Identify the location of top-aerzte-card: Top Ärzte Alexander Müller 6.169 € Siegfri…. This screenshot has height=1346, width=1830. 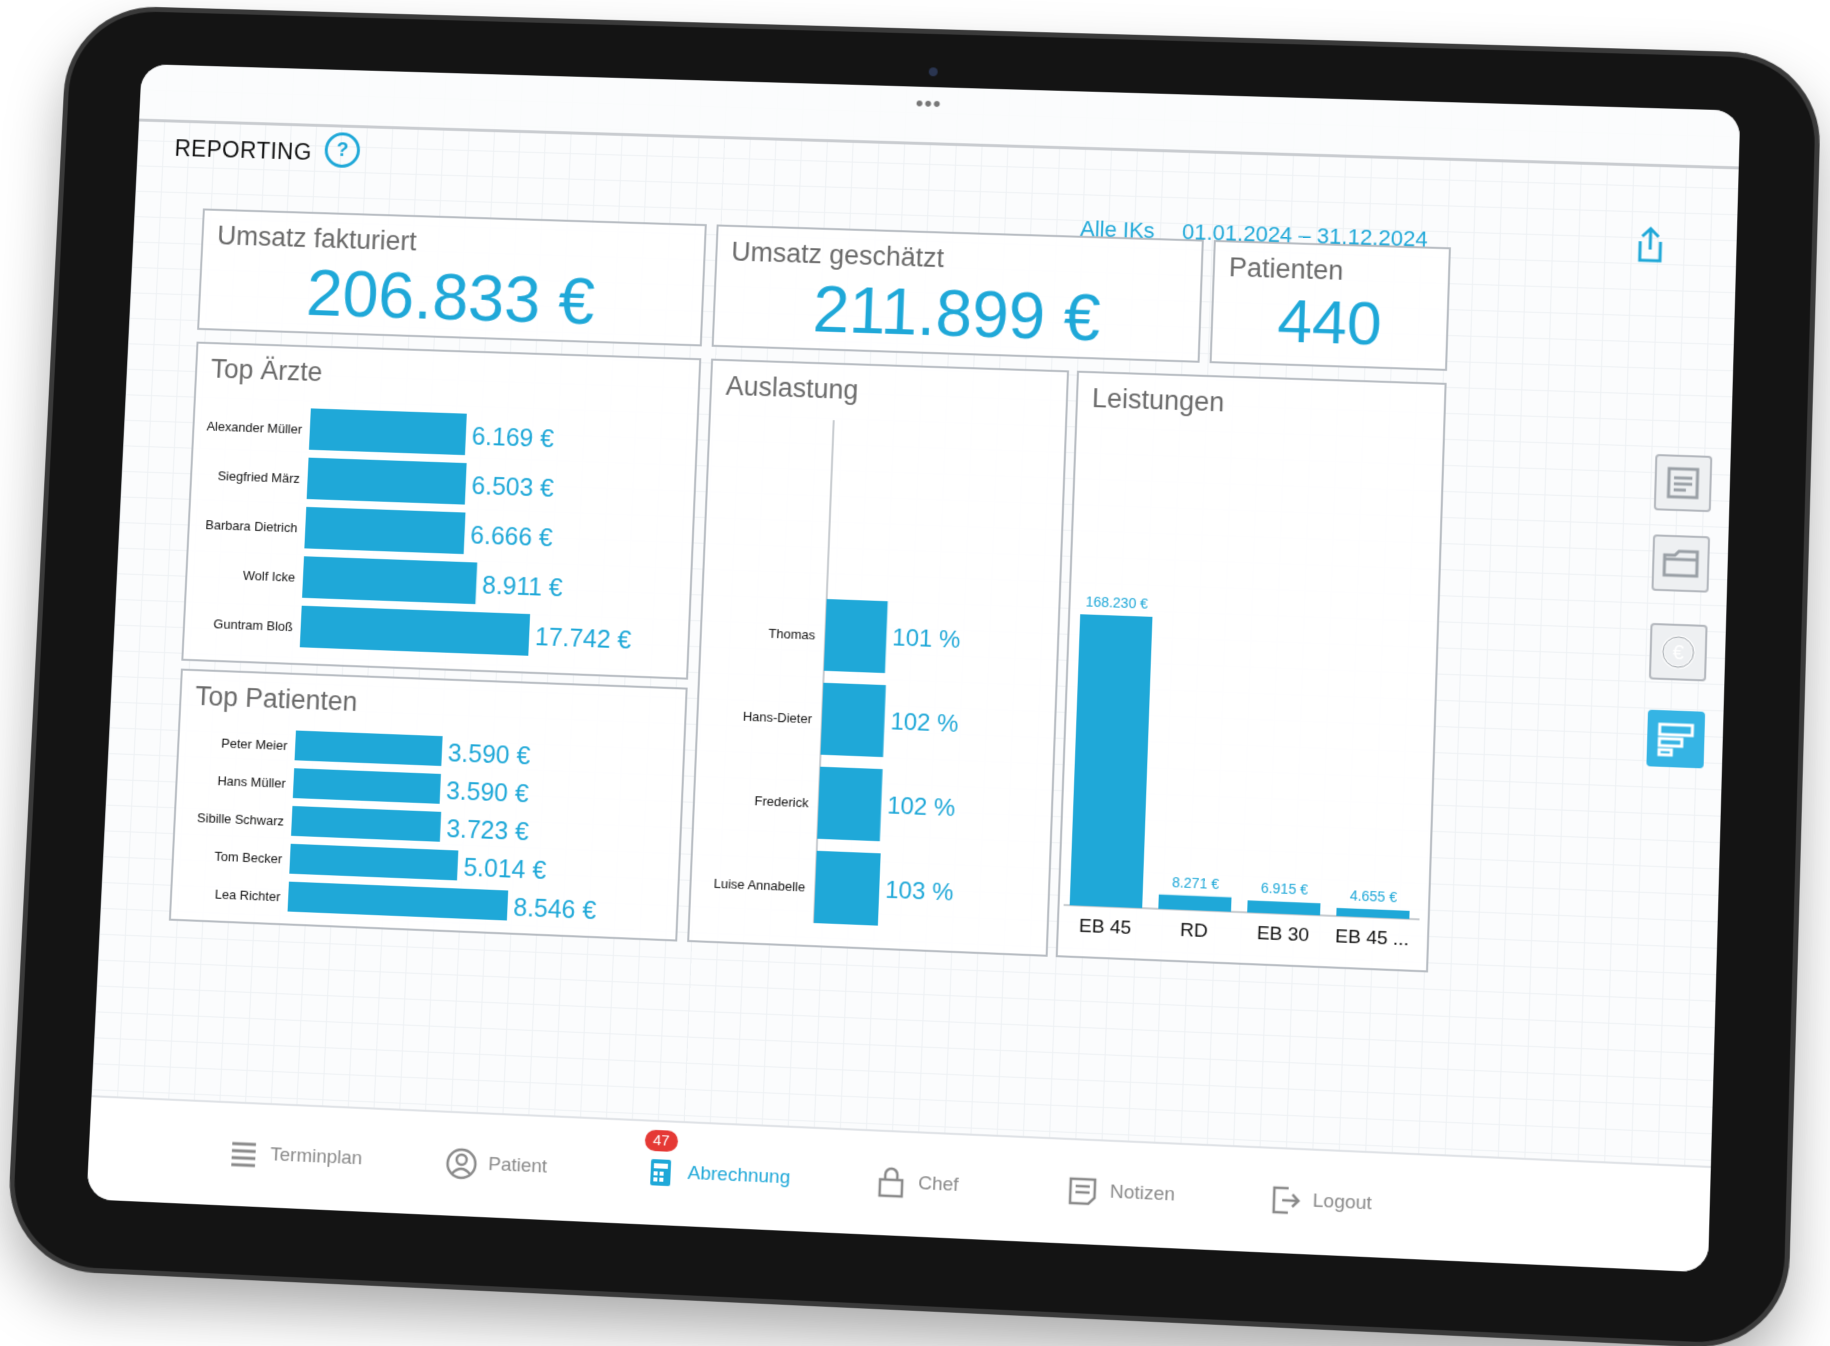
(441, 510).